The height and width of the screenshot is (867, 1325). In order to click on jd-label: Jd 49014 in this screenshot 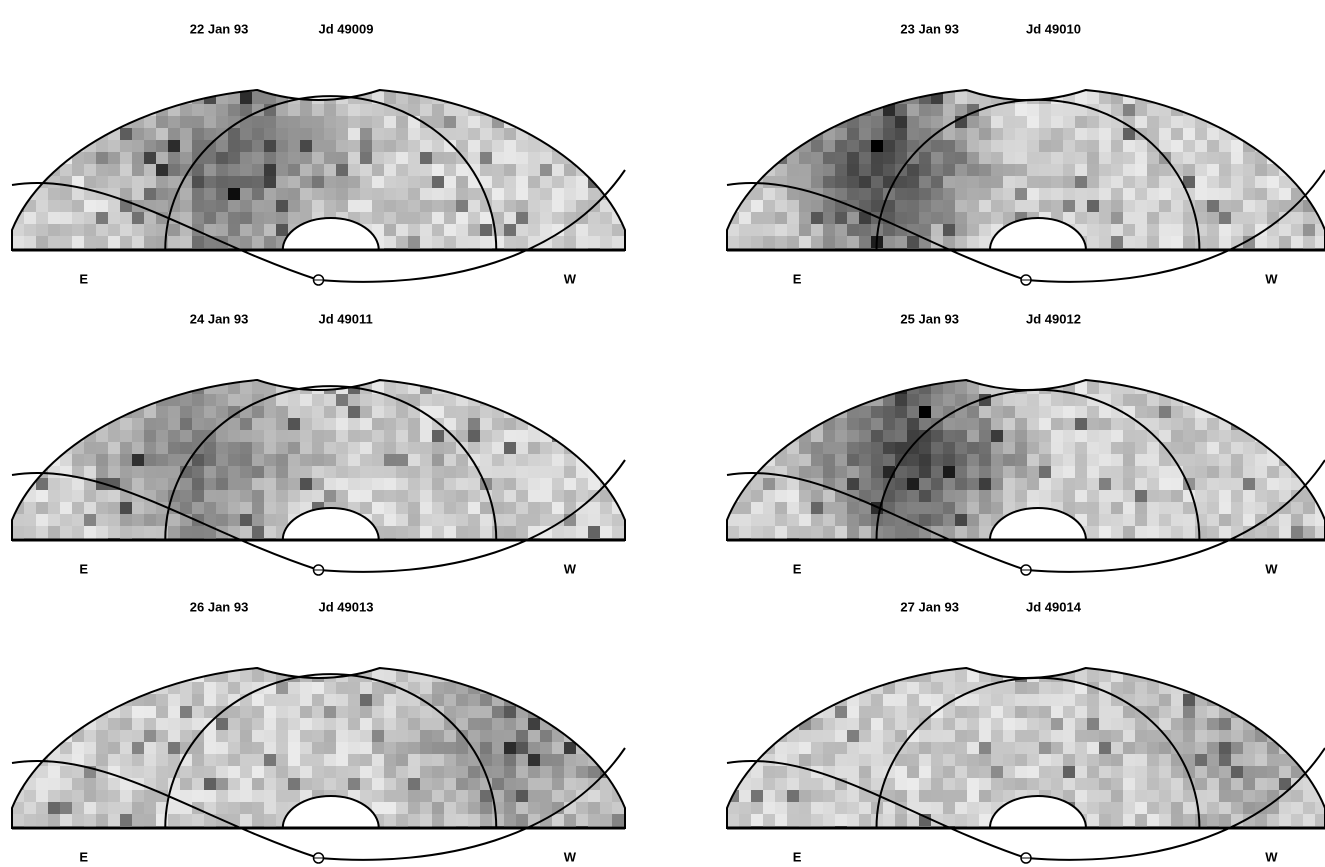, I will do `click(1054, 606)`.